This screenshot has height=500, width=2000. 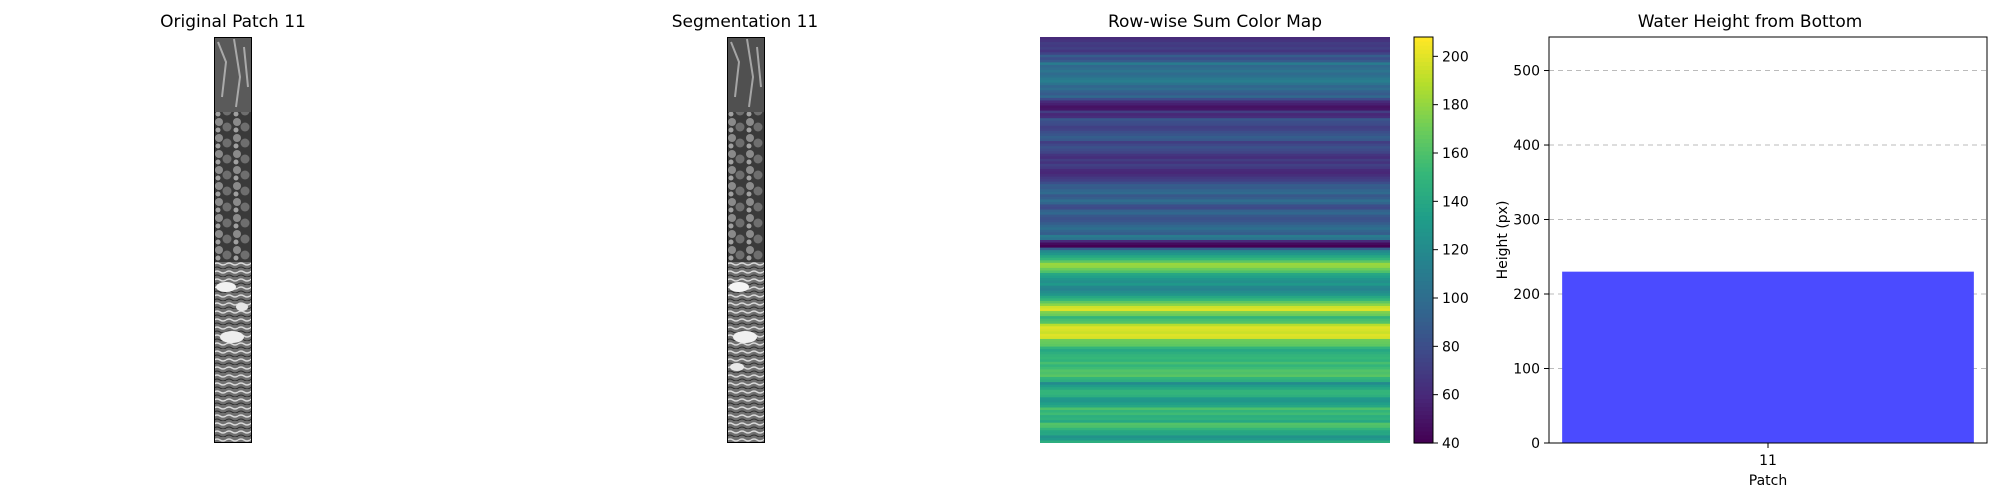 I want to click on segmentation-image, so click(x=746, y=240).